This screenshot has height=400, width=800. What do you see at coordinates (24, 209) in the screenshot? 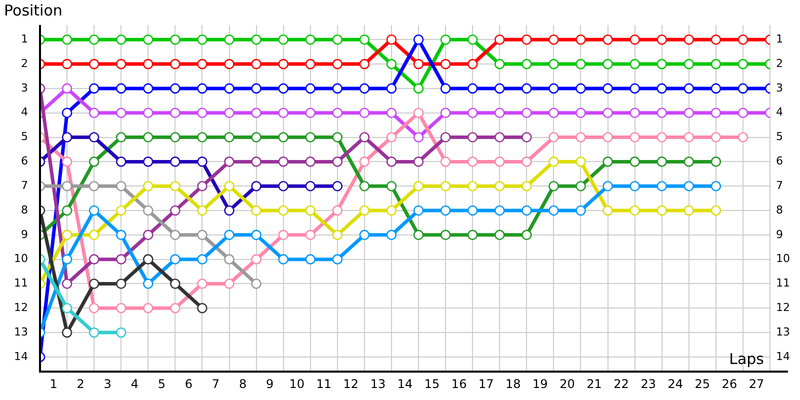
I see `y-tick-label: 8` at bounding box center [24, 209].